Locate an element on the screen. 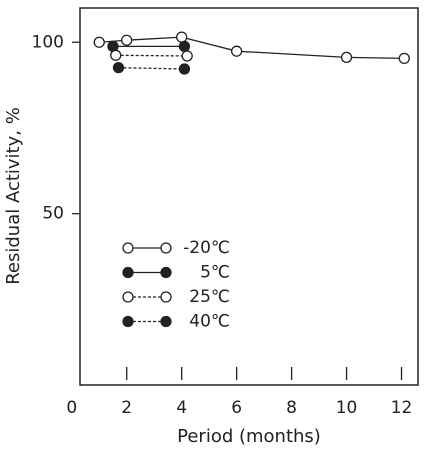 The width and height of the screenshot is (432, 450). x-tick-label: 10 is located at coordinates (347, 408).